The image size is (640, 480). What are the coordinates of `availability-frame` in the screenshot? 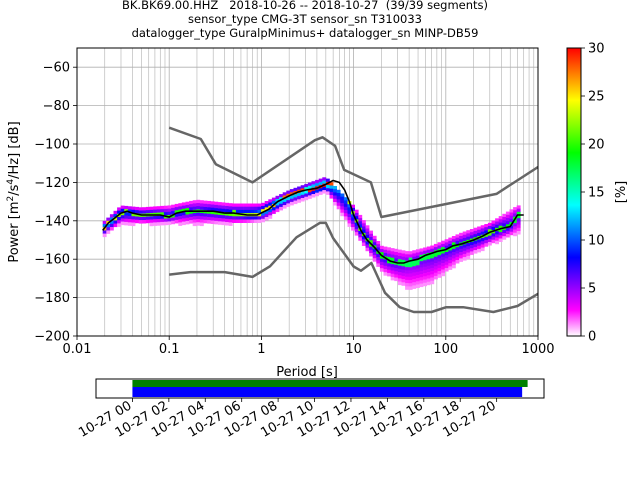 It's located at (320, 388).